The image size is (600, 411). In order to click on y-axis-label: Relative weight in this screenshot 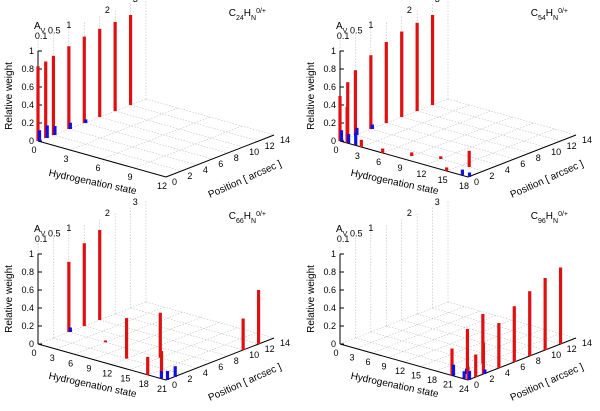, I will do `click(9, 96)`.